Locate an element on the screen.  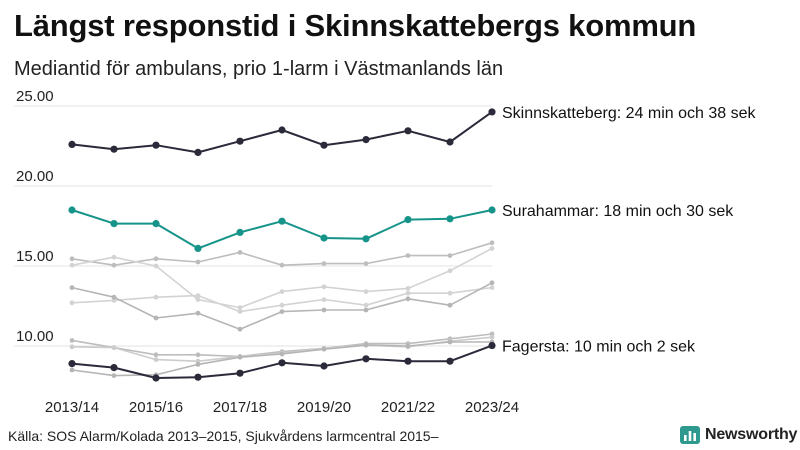
x-tick-label: 2023/24 is located at coordinates (492, 407).